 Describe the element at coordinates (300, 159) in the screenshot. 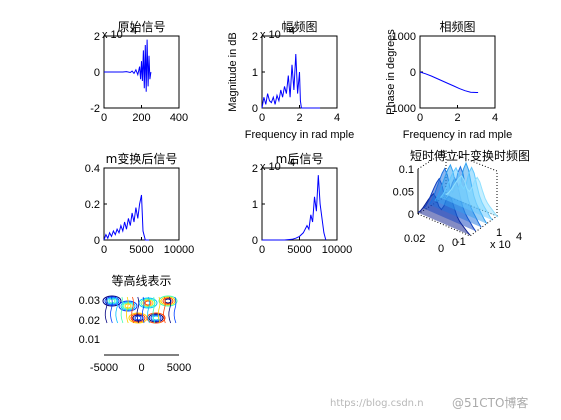

I see `plot-title: m后信号` at that location.